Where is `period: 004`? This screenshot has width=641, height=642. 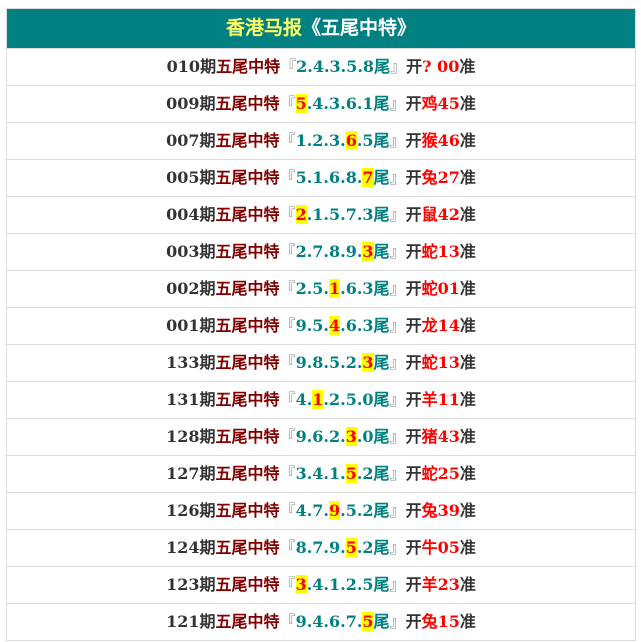 period: 004 is located at coordinates (183, 214).